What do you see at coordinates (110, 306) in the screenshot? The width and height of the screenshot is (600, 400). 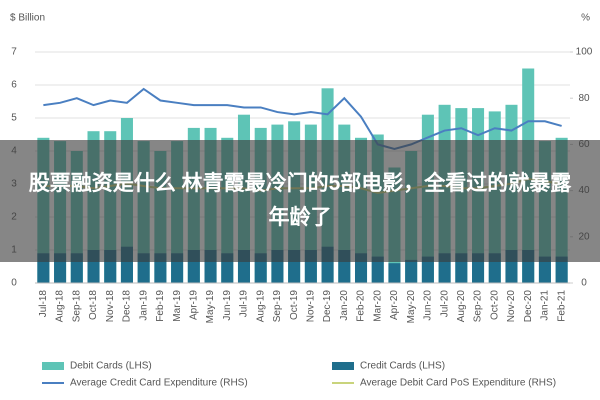 I see `x-tick-label: Nov-18` at bounding box center [110, 306].